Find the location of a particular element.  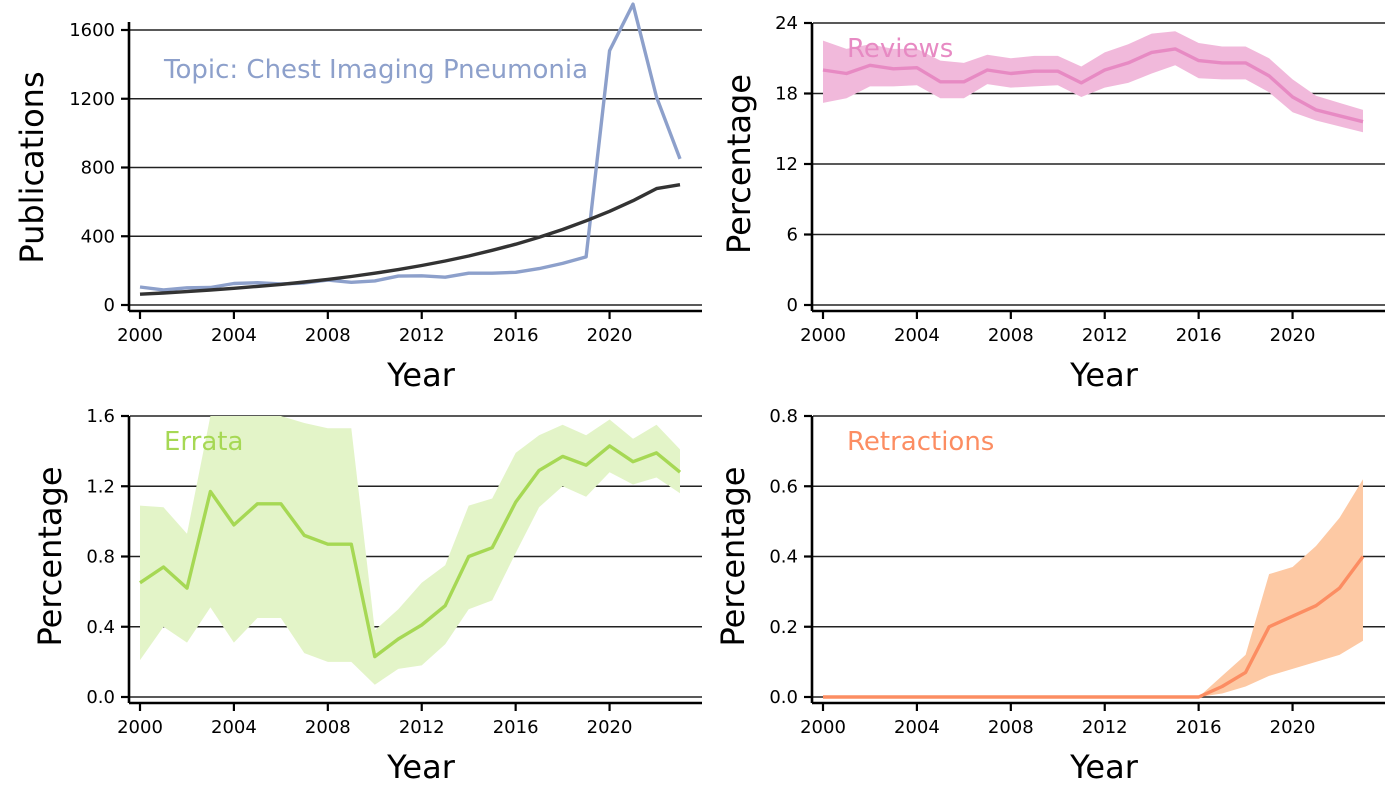

y-tick-label: 24 is located at coordinates (786, 23).